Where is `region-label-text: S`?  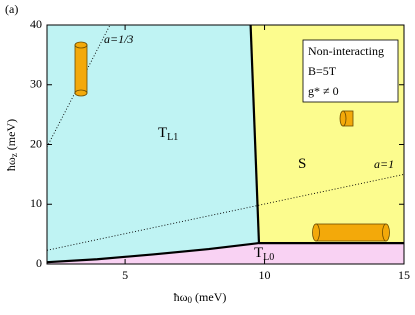 region-label-text: S is located at coordinates (302, 164).